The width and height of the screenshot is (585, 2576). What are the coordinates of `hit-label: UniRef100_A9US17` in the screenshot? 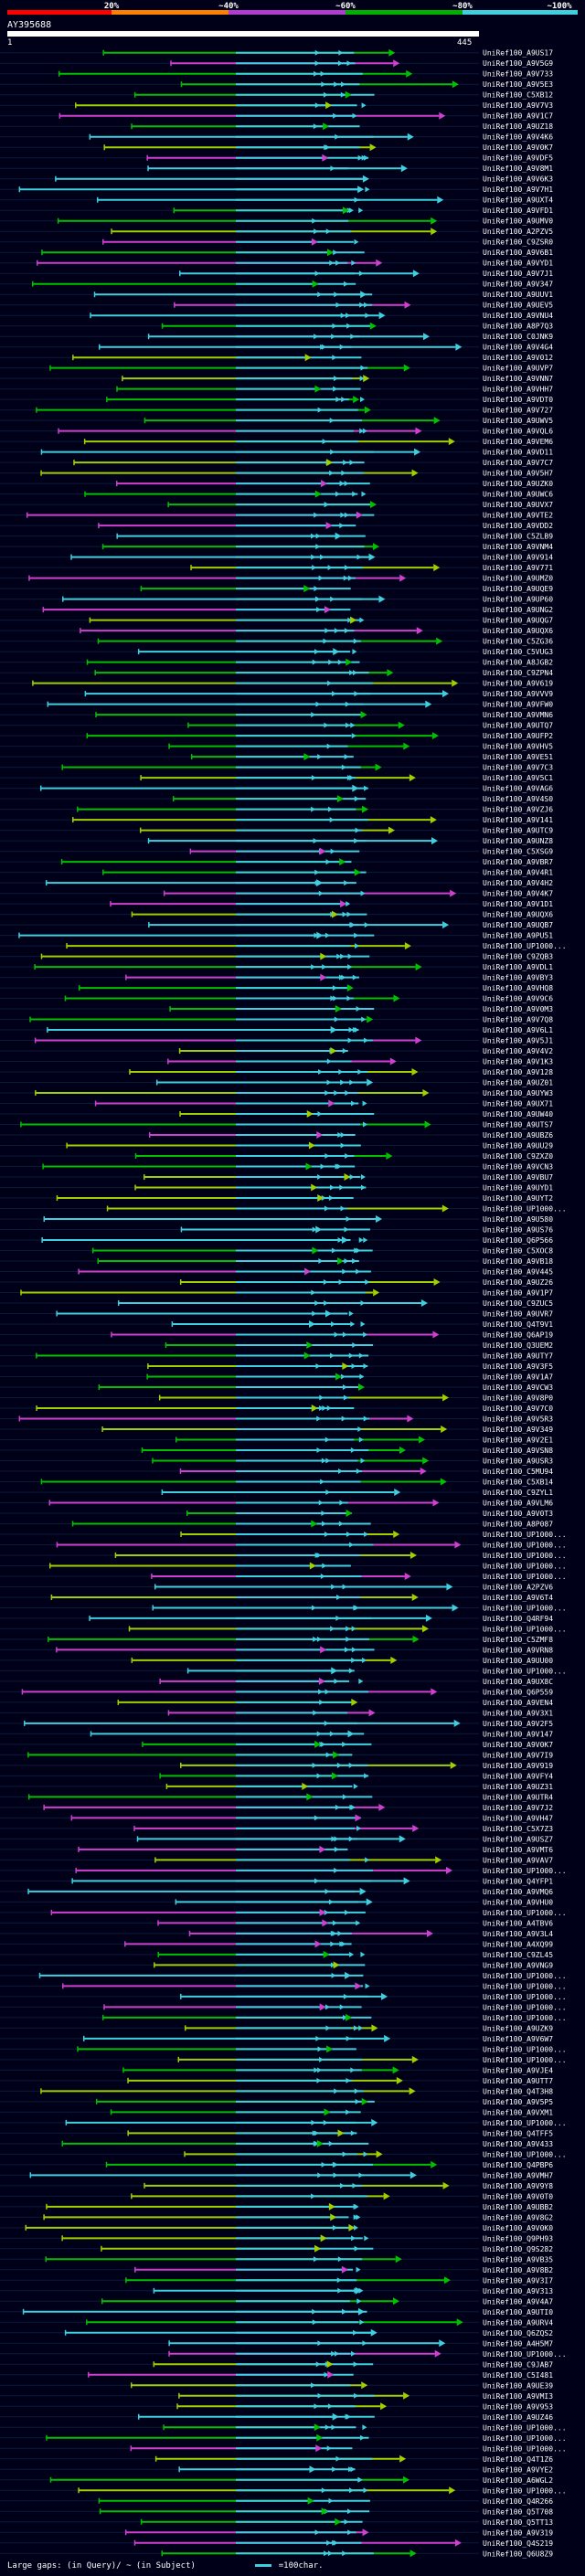 It's located at (518, 53).